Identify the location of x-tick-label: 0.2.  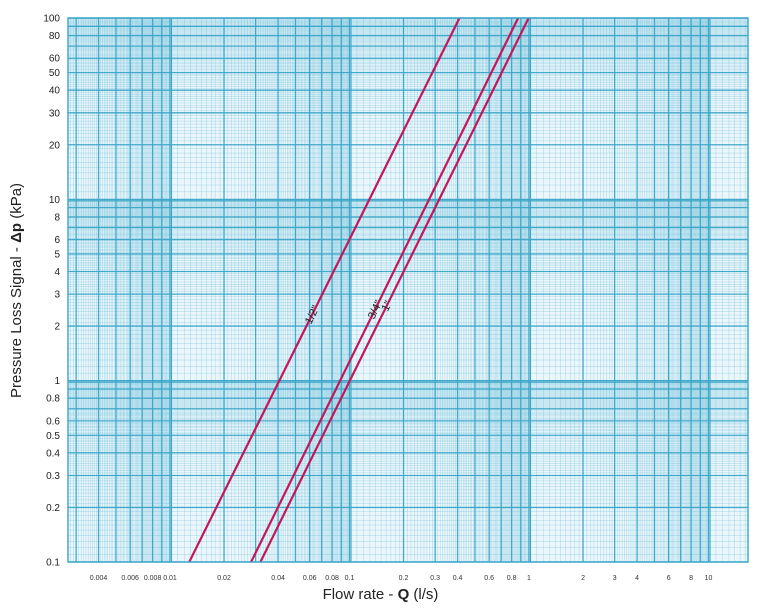
(404, 578).